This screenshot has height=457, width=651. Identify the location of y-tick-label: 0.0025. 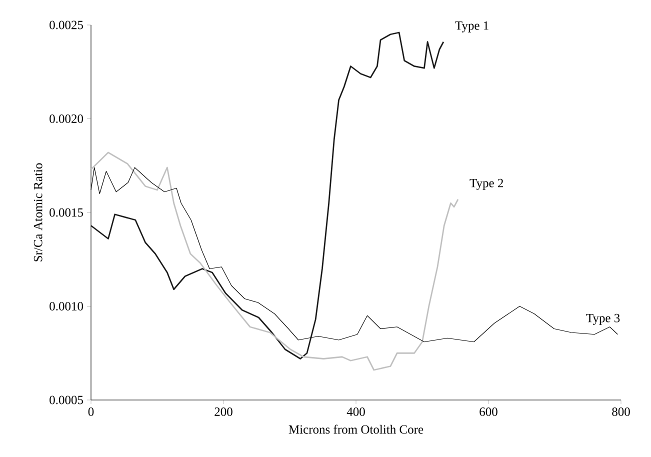
(67, 25).